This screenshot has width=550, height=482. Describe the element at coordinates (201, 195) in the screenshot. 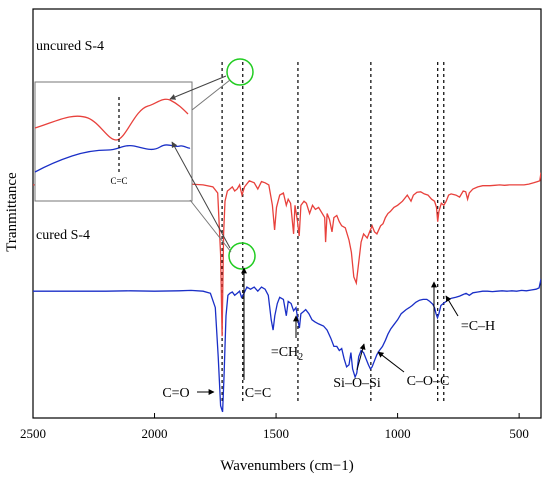

I see `inset-arrow-cured` at that location.